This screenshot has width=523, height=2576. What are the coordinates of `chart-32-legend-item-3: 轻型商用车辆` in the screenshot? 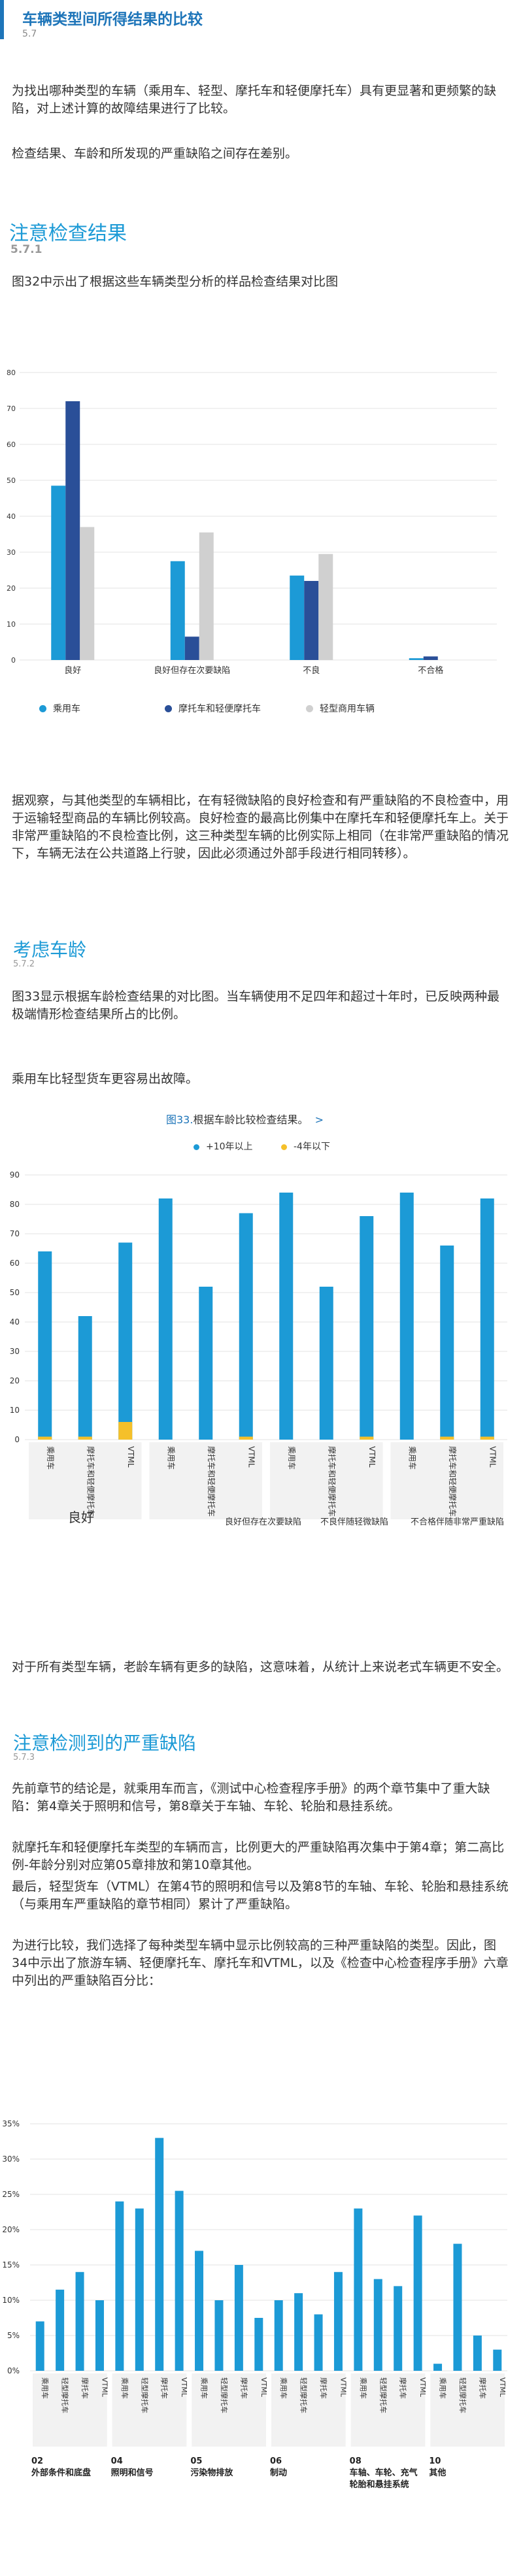 It's located at (341, 708).